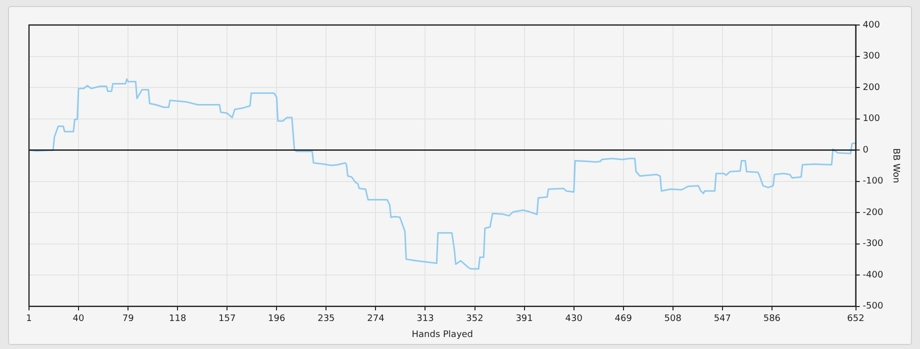 Image resolution: width=920 pixels, height=349 pixels. I want to click on x-tick-label: 118, so click(177, 319).